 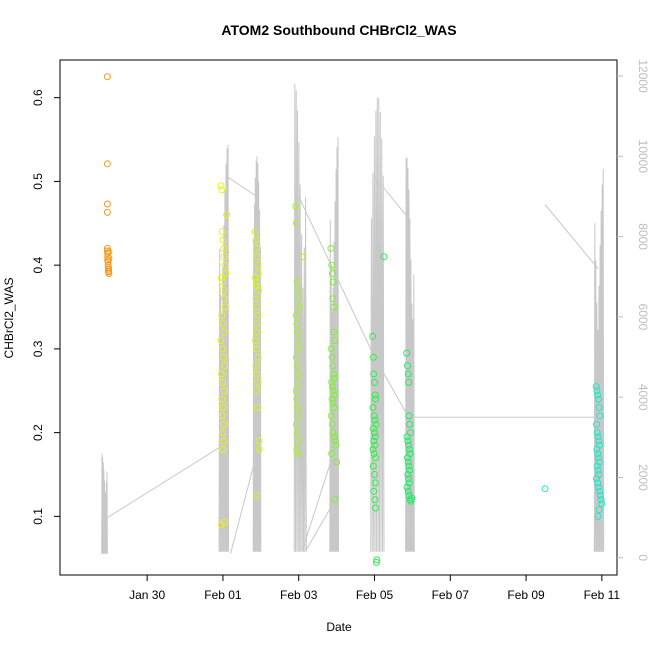 I want to click on y-axis-title: CHBrCl2_WAS, so click(x=9, y=318).